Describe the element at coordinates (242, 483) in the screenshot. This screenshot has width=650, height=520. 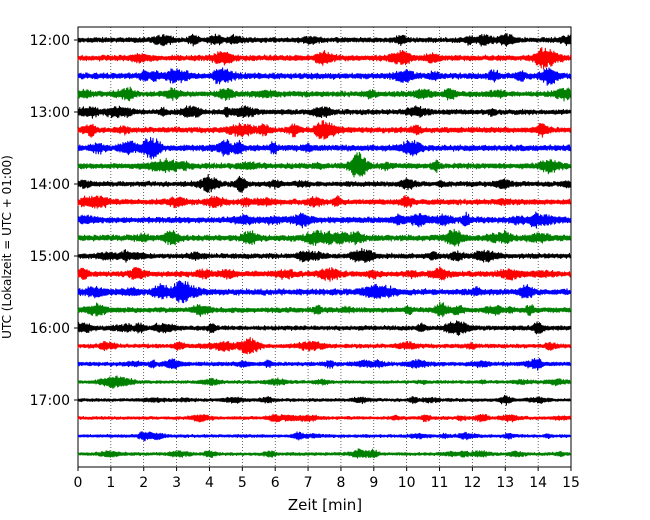
I see `x-tick-label-5: 5` at that location.